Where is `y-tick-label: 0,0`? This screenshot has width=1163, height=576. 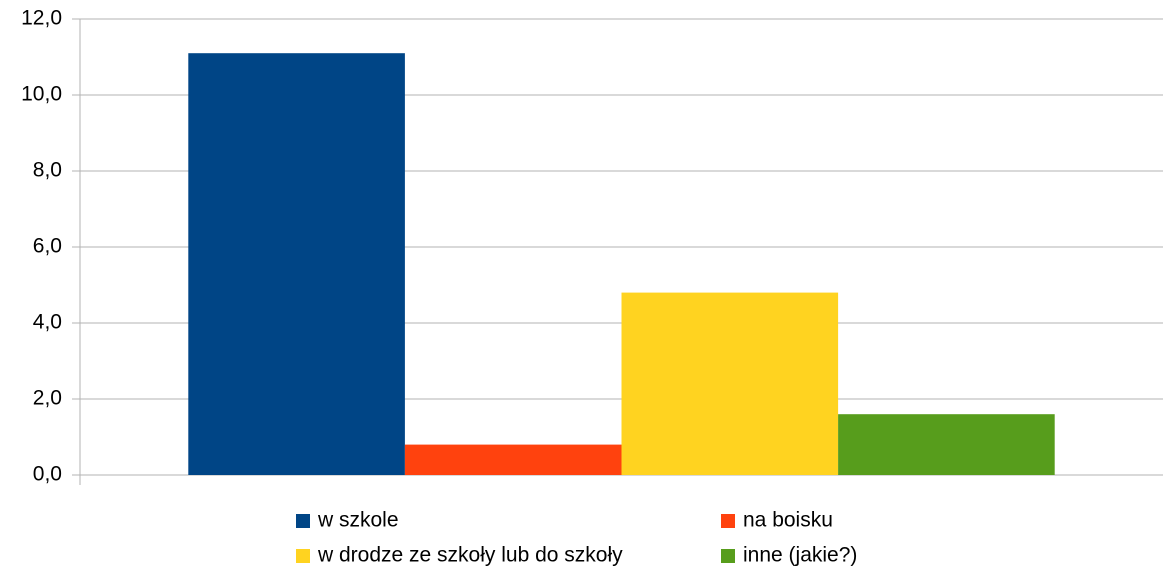 y-tick-label: 0,0 is located at coordinates (47, 474).